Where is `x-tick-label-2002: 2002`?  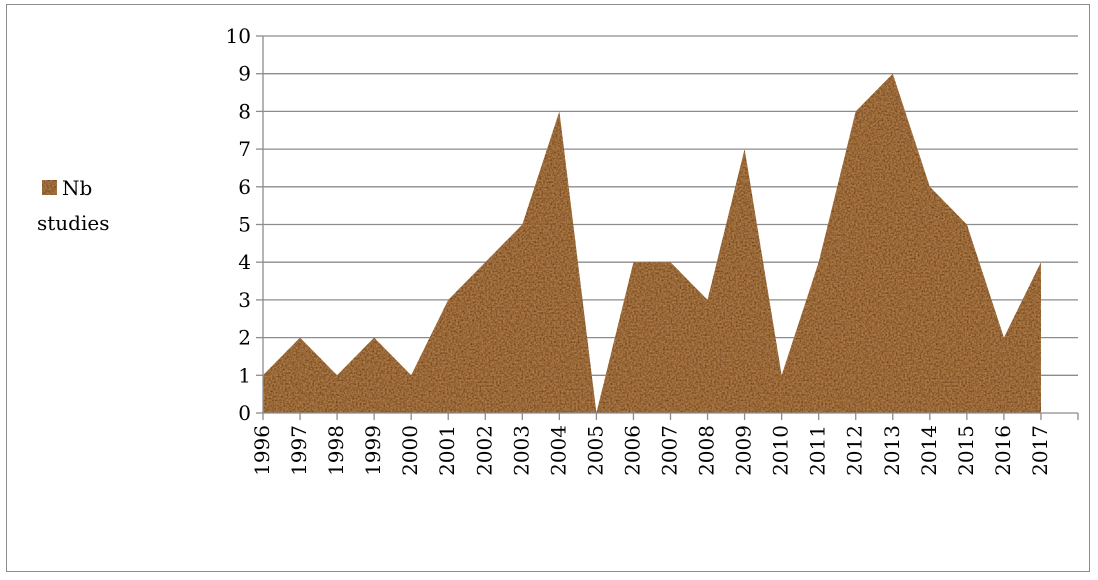 x-tick-label-2002: 2002 is located at coordinates (484, 450).